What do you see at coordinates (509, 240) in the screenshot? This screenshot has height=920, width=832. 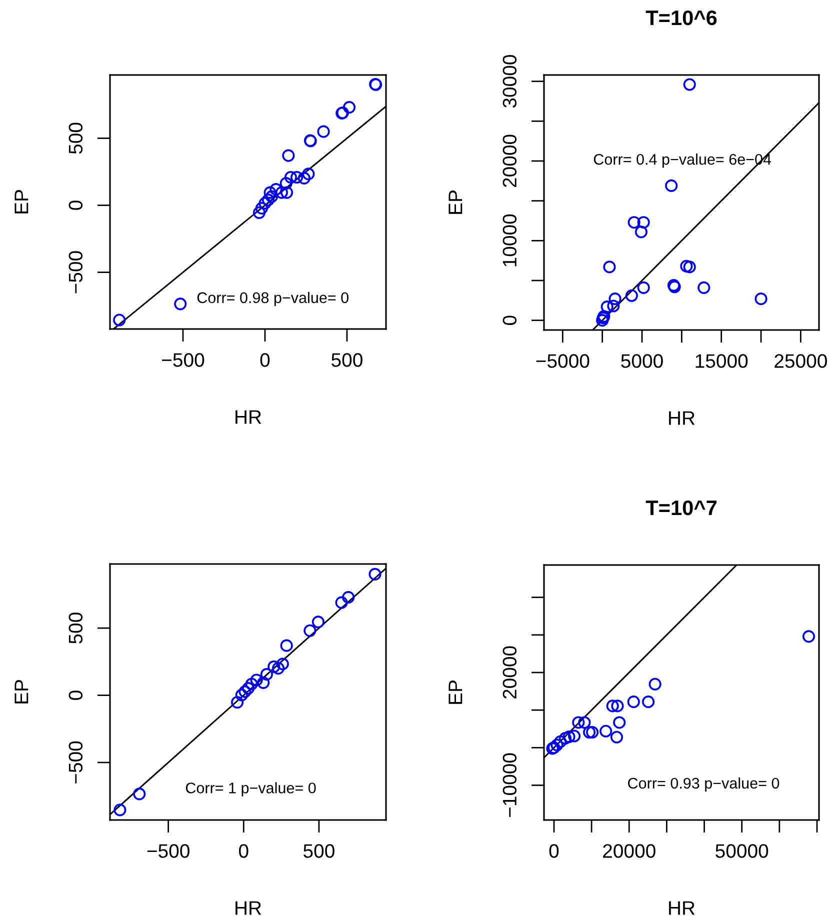 I see `y-tick-label: 10000` at bounding box center [509, 240].